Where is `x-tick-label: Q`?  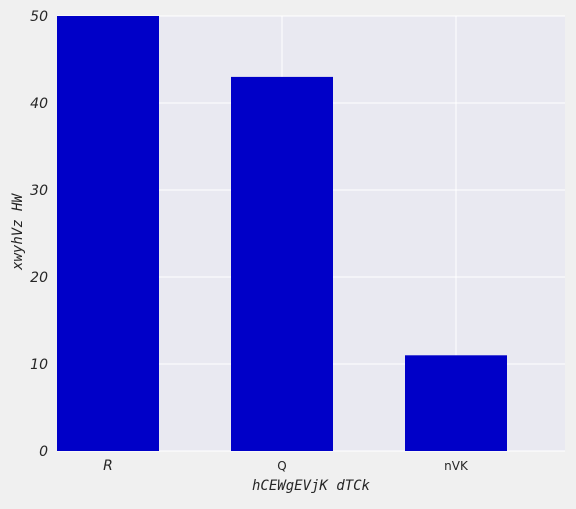 x-tick-label: Q is located at coordinates (281, 466).